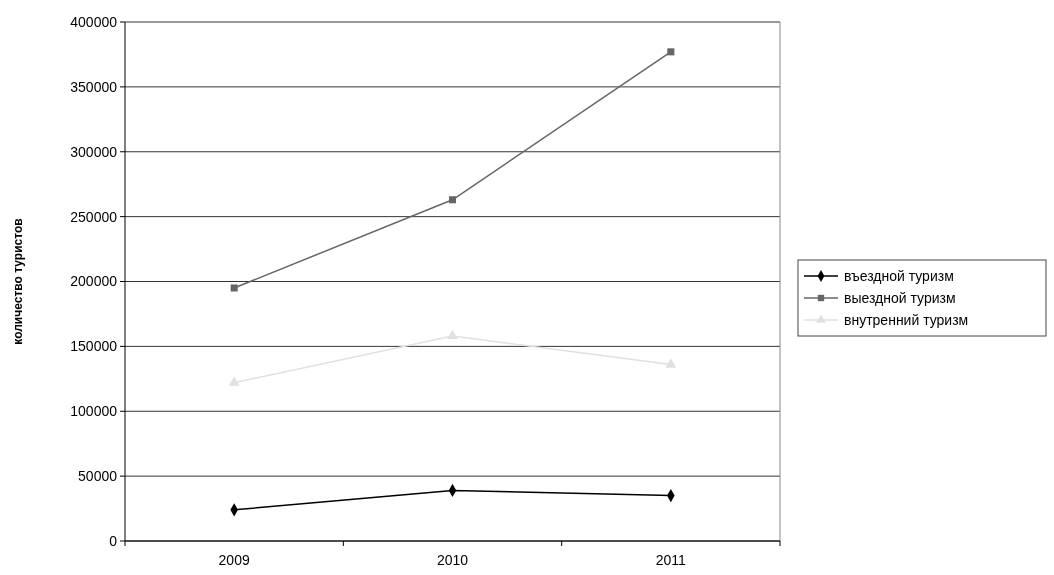  Describe the element at coordinates (899, 275) in the screenshot. I see `legend-label: въездной туризм` at that location.